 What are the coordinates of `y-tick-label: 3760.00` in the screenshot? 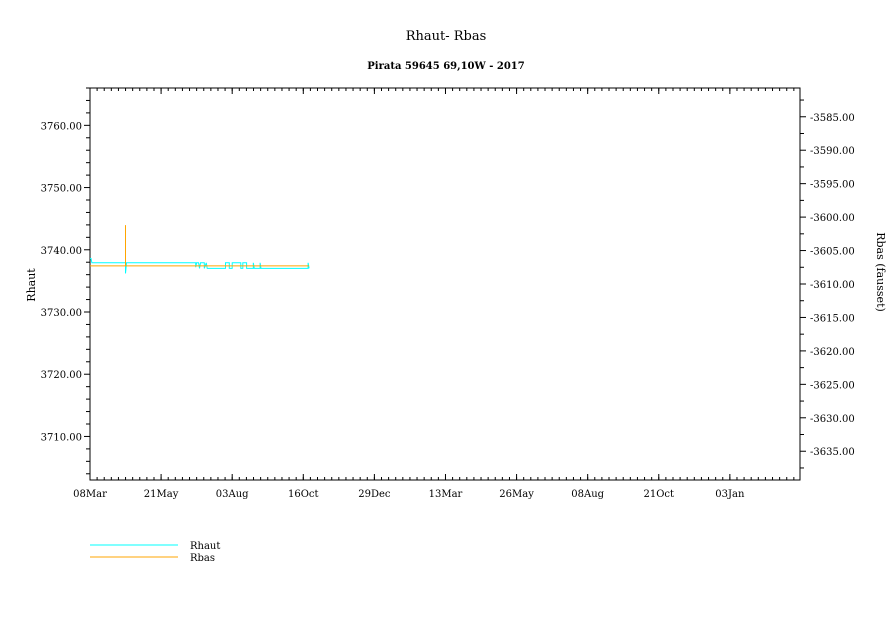 It's located at (61, 126).